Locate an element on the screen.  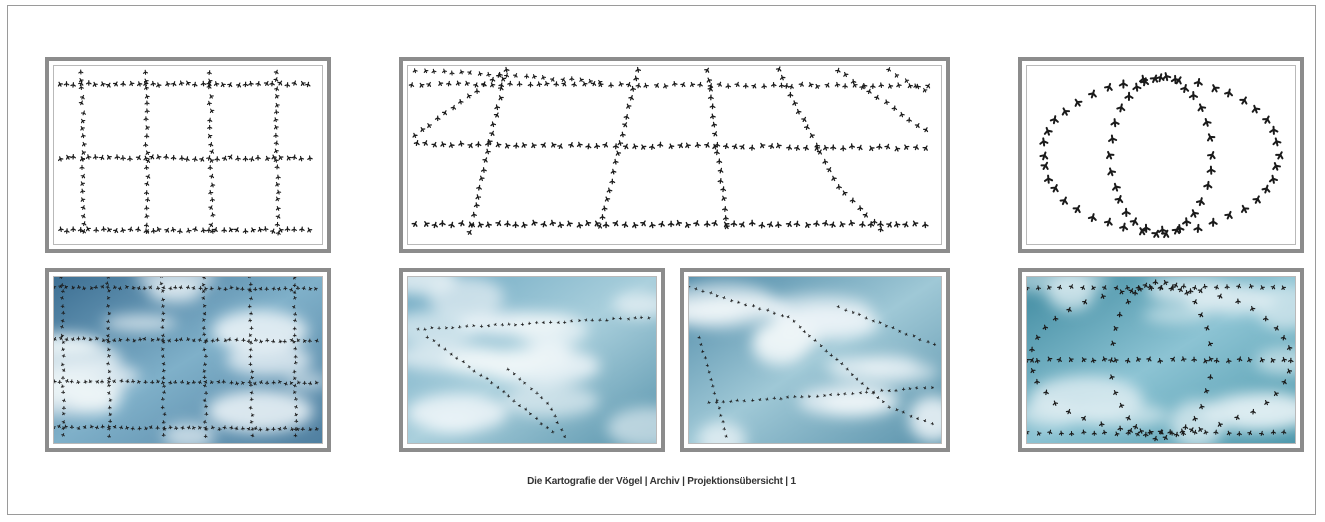
ring-photo-panel is located at coordinates (1161, 360).